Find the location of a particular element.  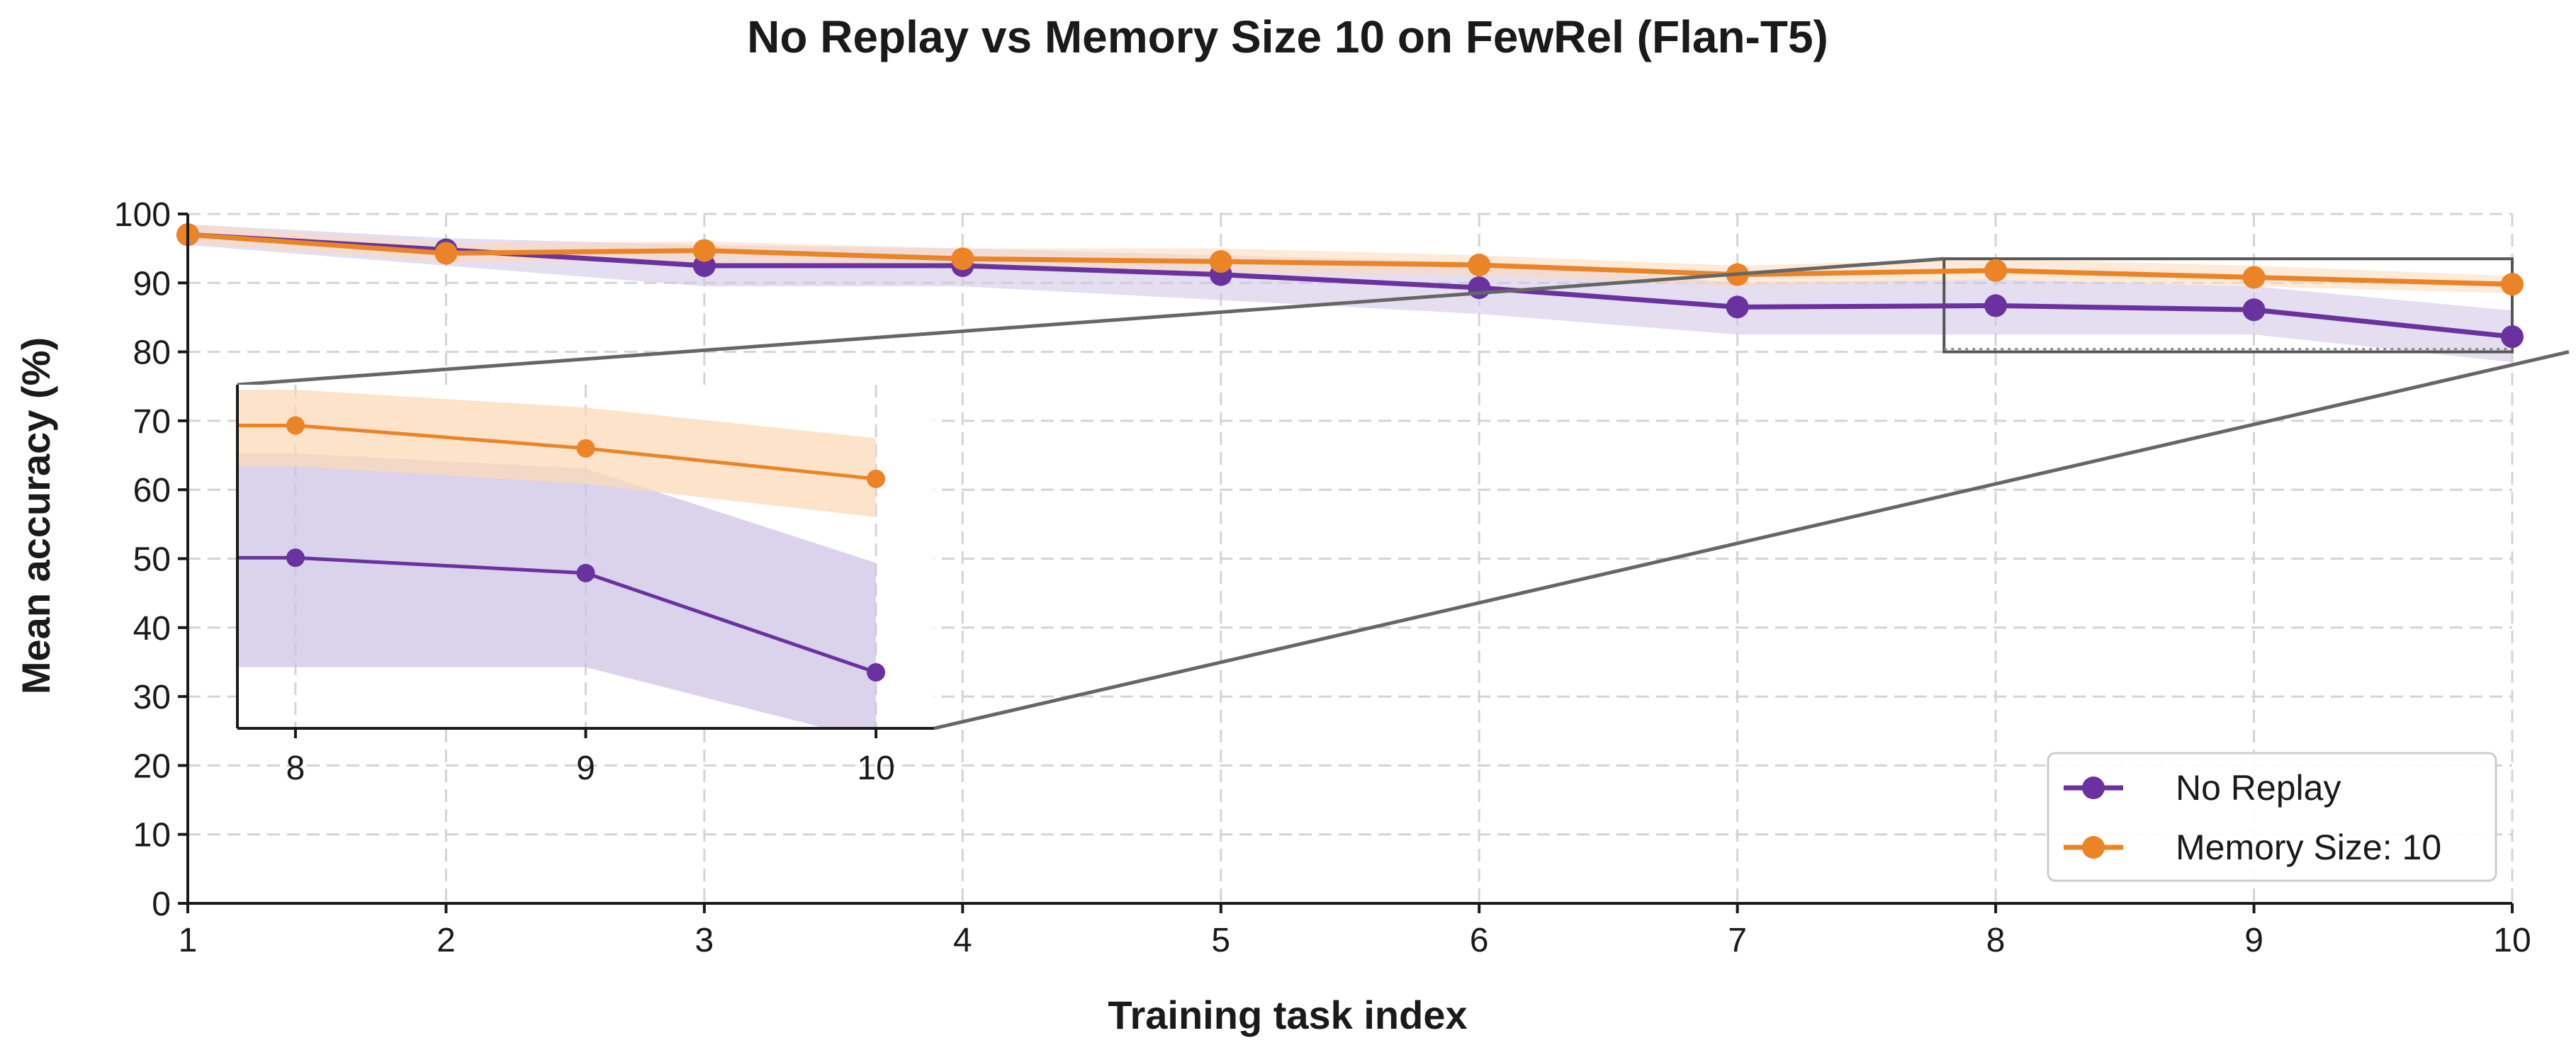

legend-box is located at coordinates (2272, 817).